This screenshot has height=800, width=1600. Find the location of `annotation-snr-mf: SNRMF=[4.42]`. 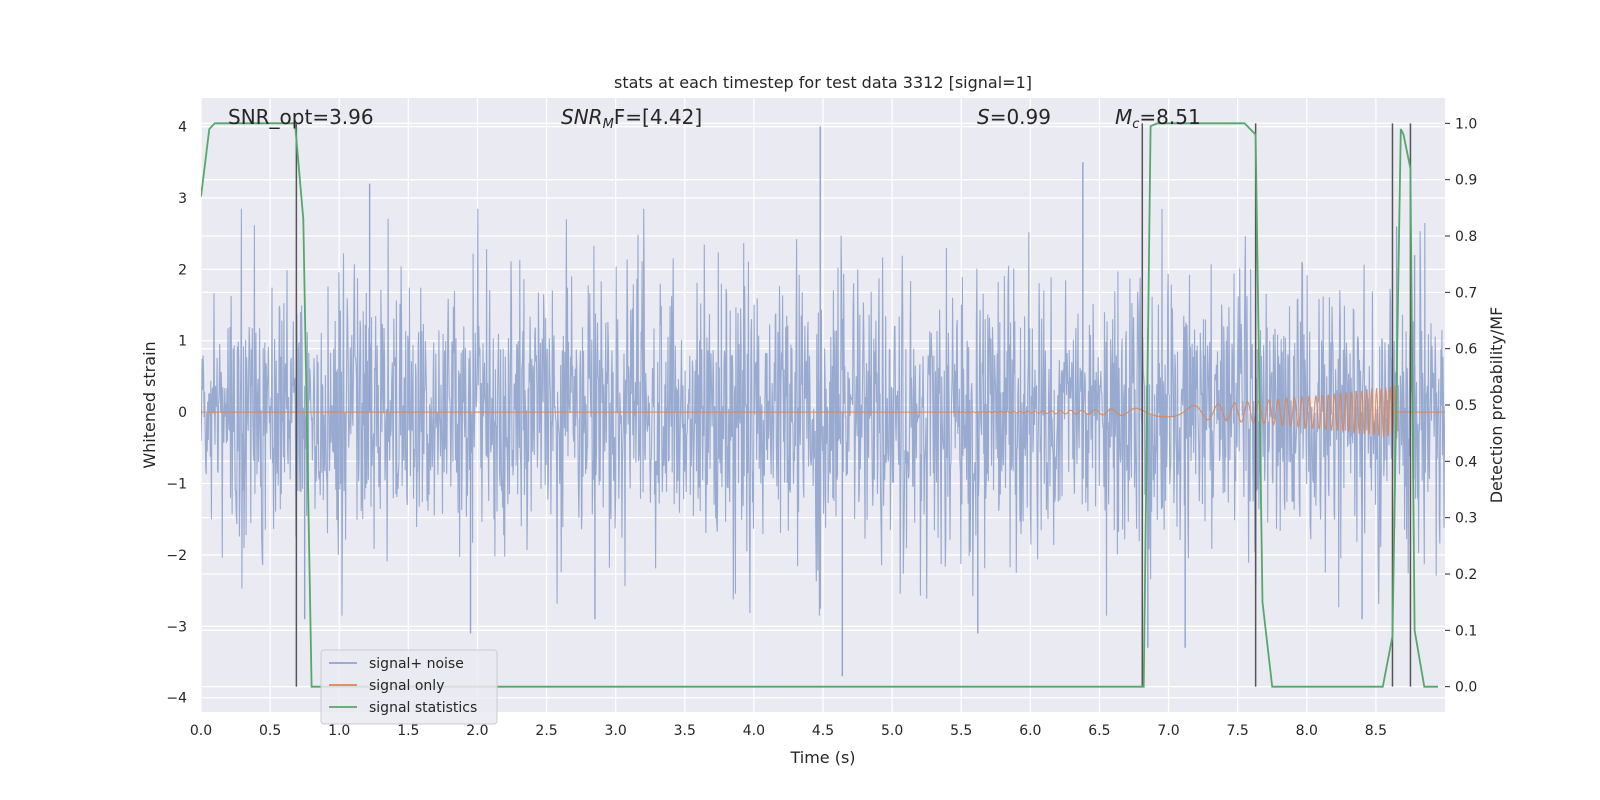

annotation-snr-mf: SNRMF=[4.42] is located at coordinates (631, 118).